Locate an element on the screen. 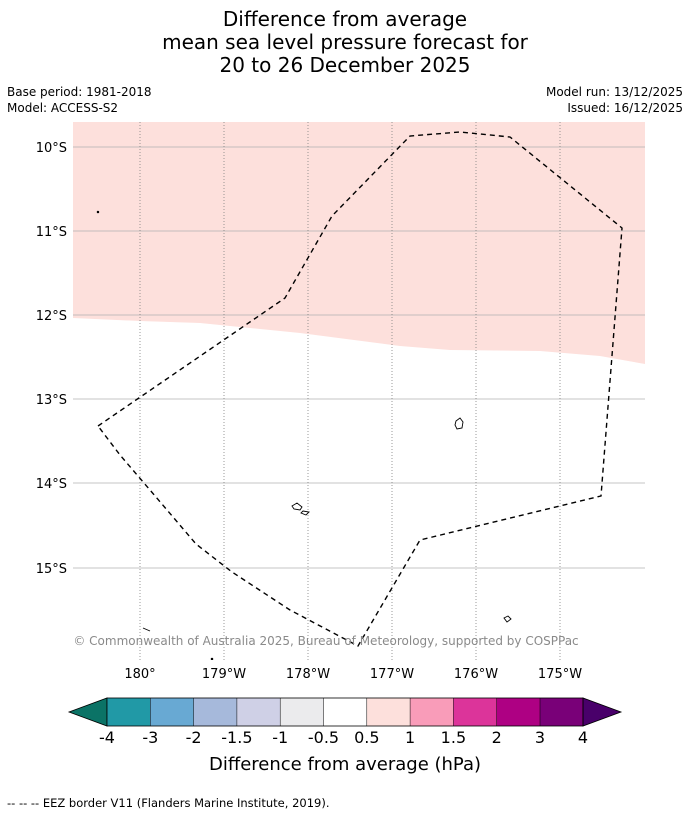  issued-date: Issued: 16/12/2025 is located at coordinates (625, 108).